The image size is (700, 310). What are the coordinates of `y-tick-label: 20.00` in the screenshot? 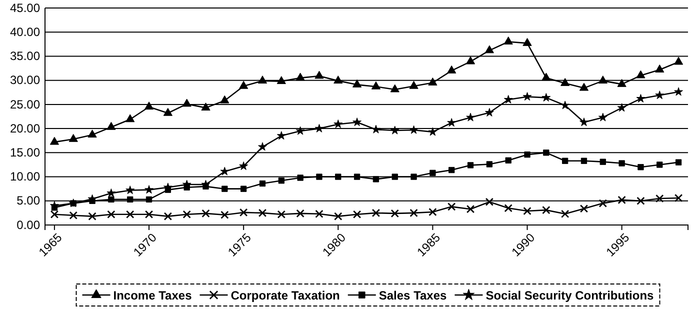 It's located at (25, 128).